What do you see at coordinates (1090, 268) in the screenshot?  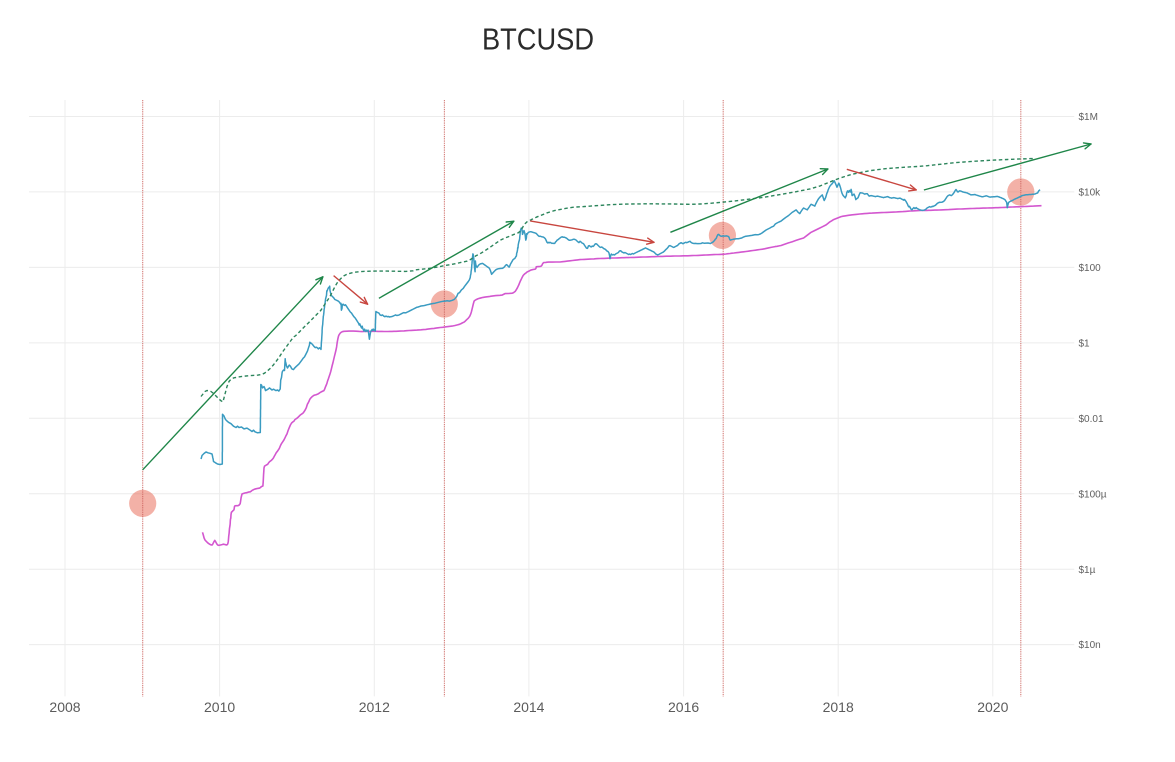 I see `svg-text: $100` at bounding box center [1090, 268].